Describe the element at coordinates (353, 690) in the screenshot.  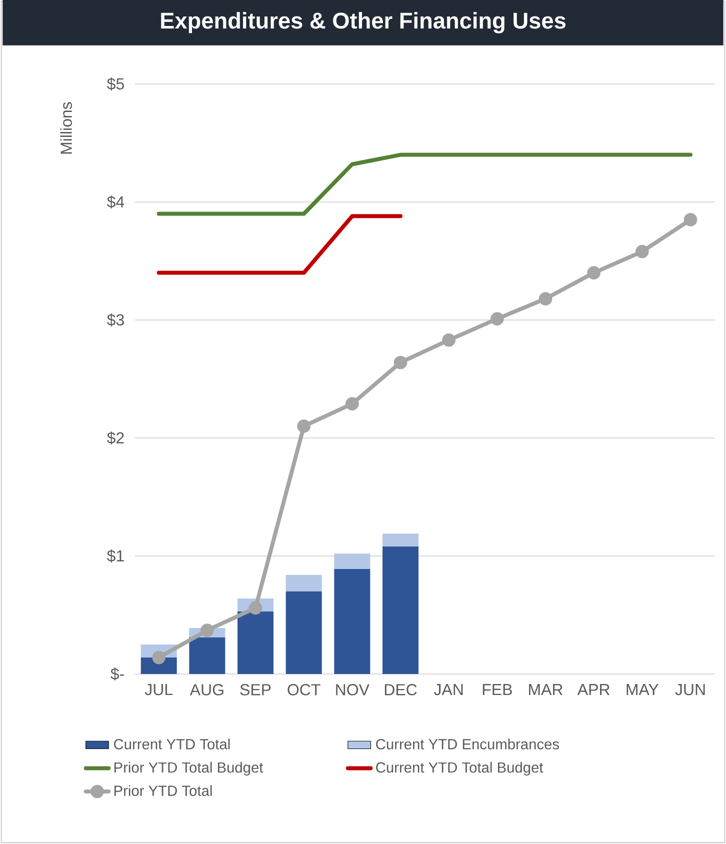
I see `x-tick-label: NOV` at that location.